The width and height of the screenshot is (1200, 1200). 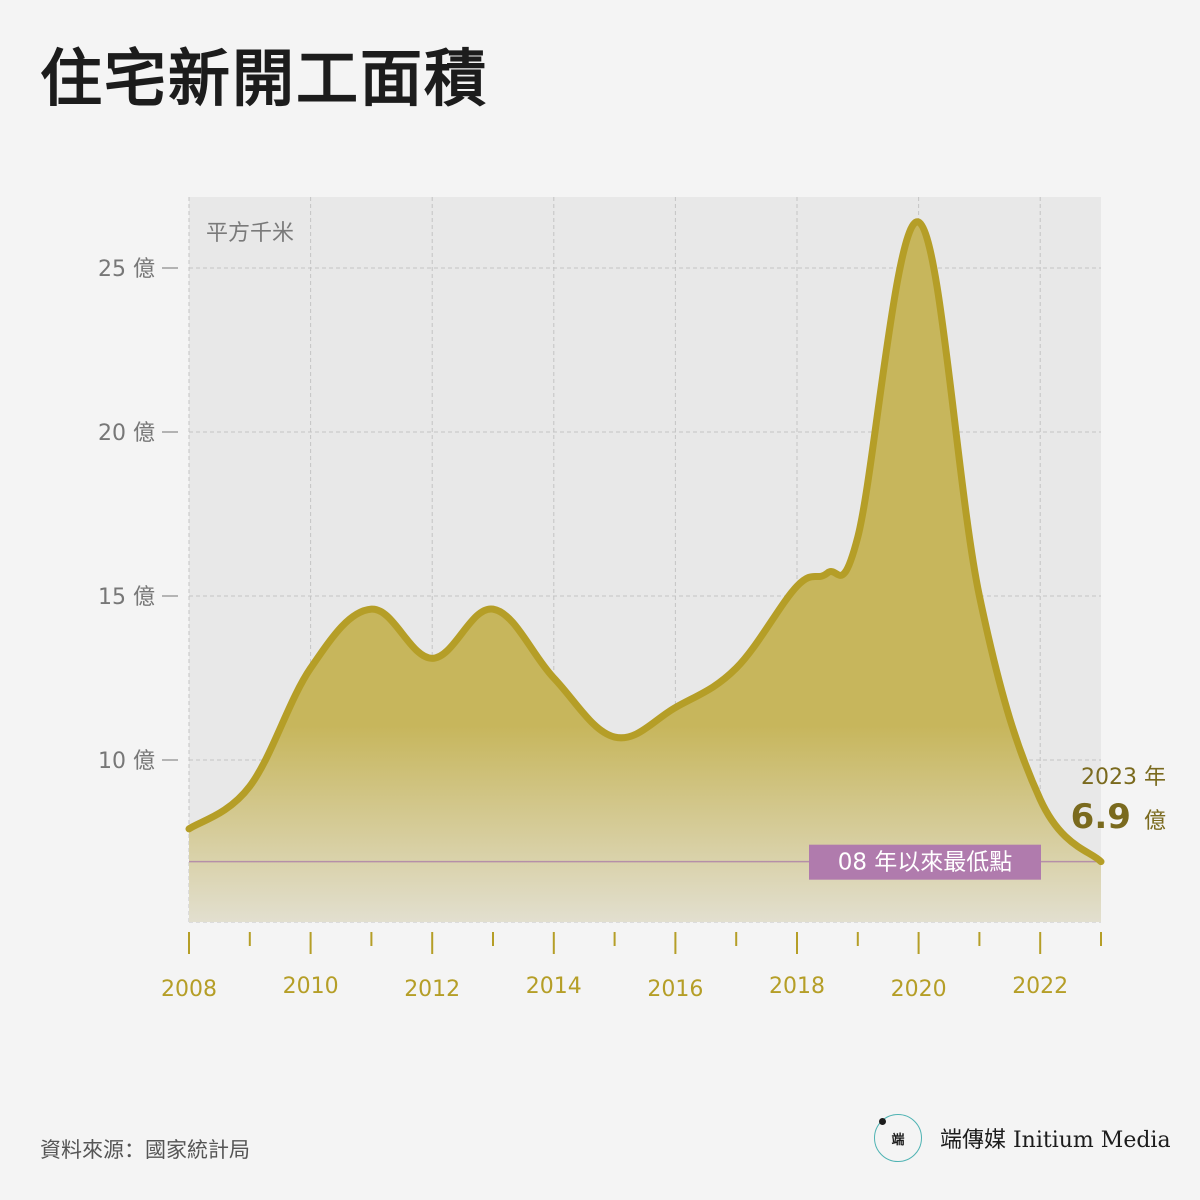 What do you see at coordinates (145, 1150) in the screenshot?
I see `source-note: 資料來源：國家統計局` at bounding box center [145, 1150].